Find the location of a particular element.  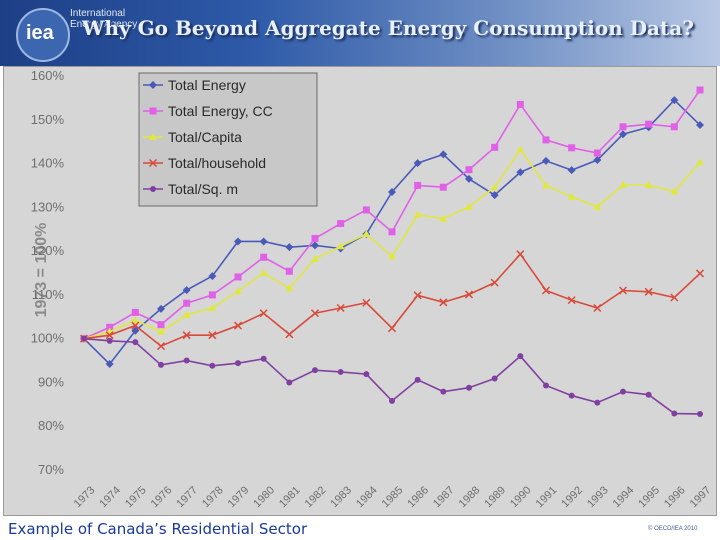

legend-label: Total Energy, CC is located at coordinates (220, 111).